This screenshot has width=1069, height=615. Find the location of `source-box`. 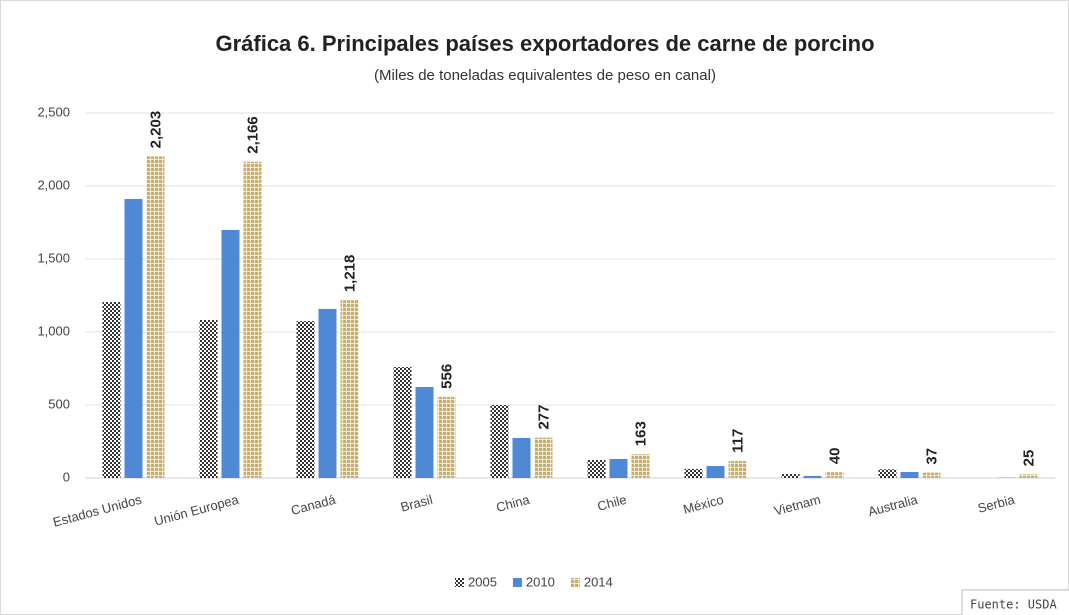

source-box is located at coordinates (1015, 602).